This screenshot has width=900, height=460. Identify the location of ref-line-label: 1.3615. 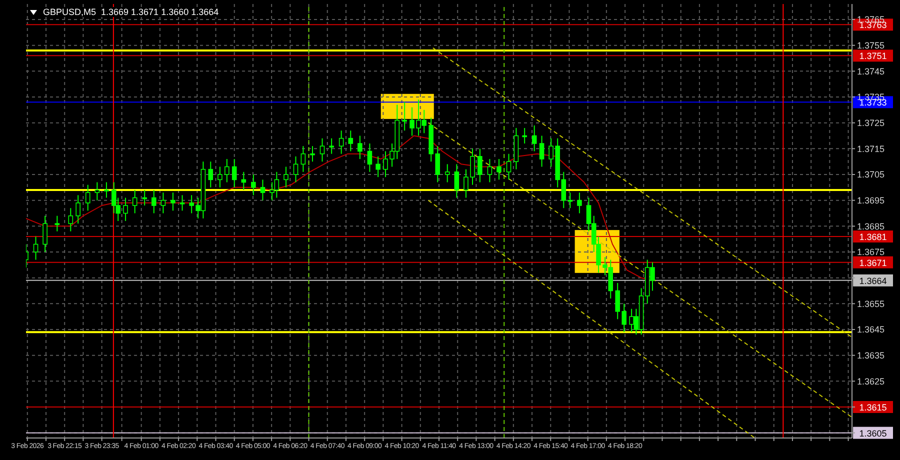
(873, 407).